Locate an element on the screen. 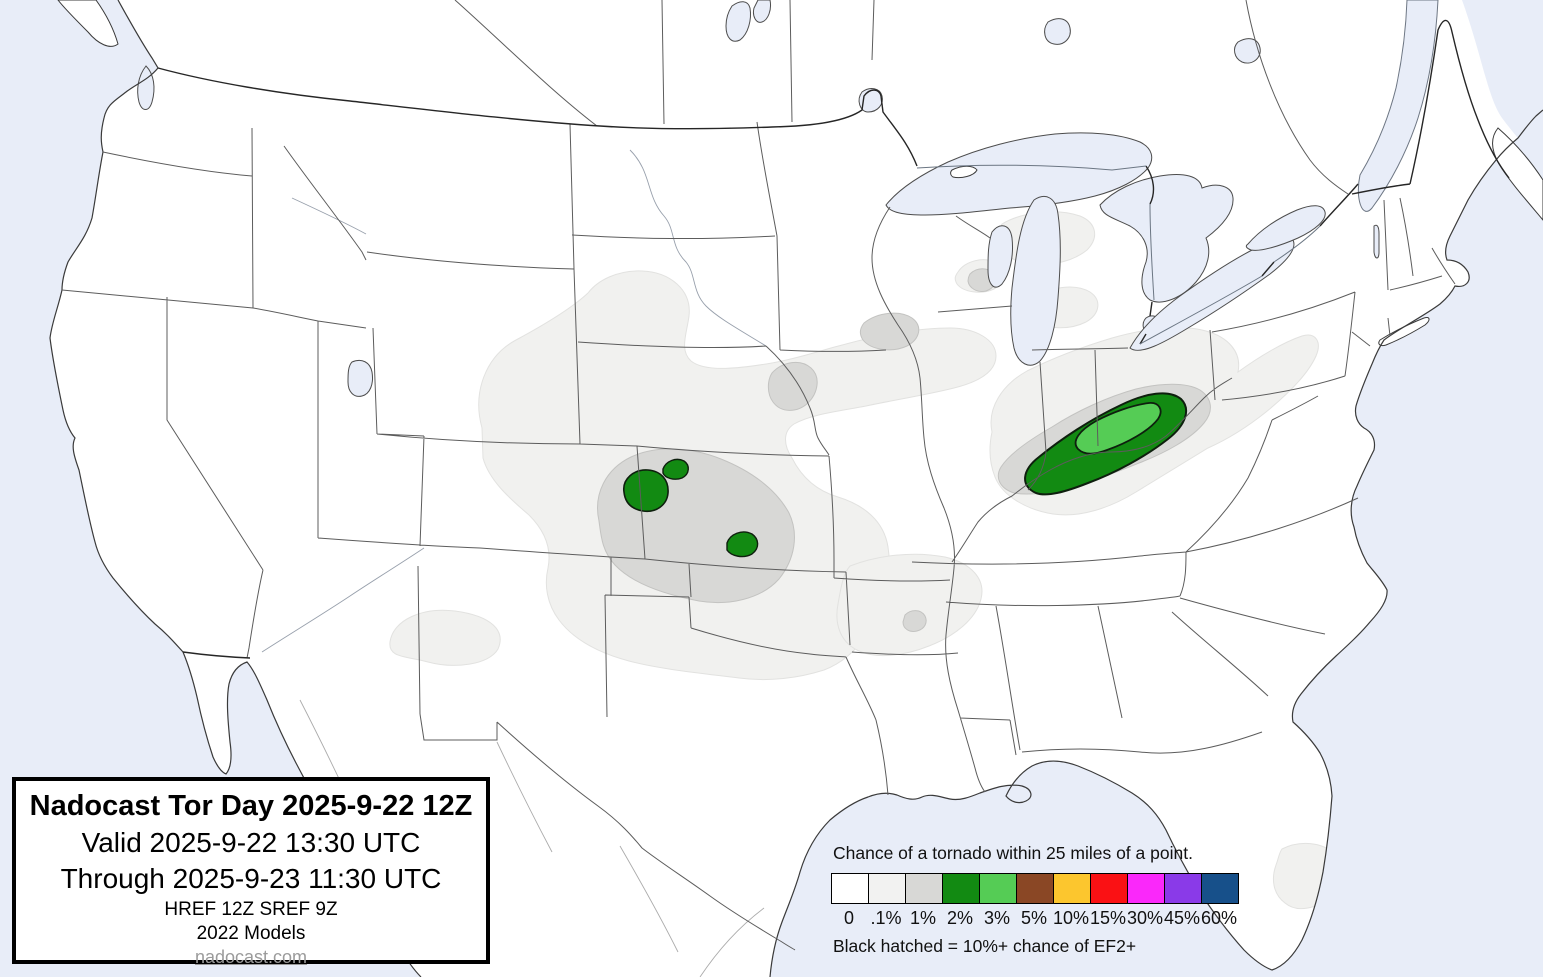 This screenshot has width=1543, height=977. legend-label-row: 0 .1% 1% 2% 3% 5% 10% 15% 30% 45% 60% is located at coordinates (1053, 918).